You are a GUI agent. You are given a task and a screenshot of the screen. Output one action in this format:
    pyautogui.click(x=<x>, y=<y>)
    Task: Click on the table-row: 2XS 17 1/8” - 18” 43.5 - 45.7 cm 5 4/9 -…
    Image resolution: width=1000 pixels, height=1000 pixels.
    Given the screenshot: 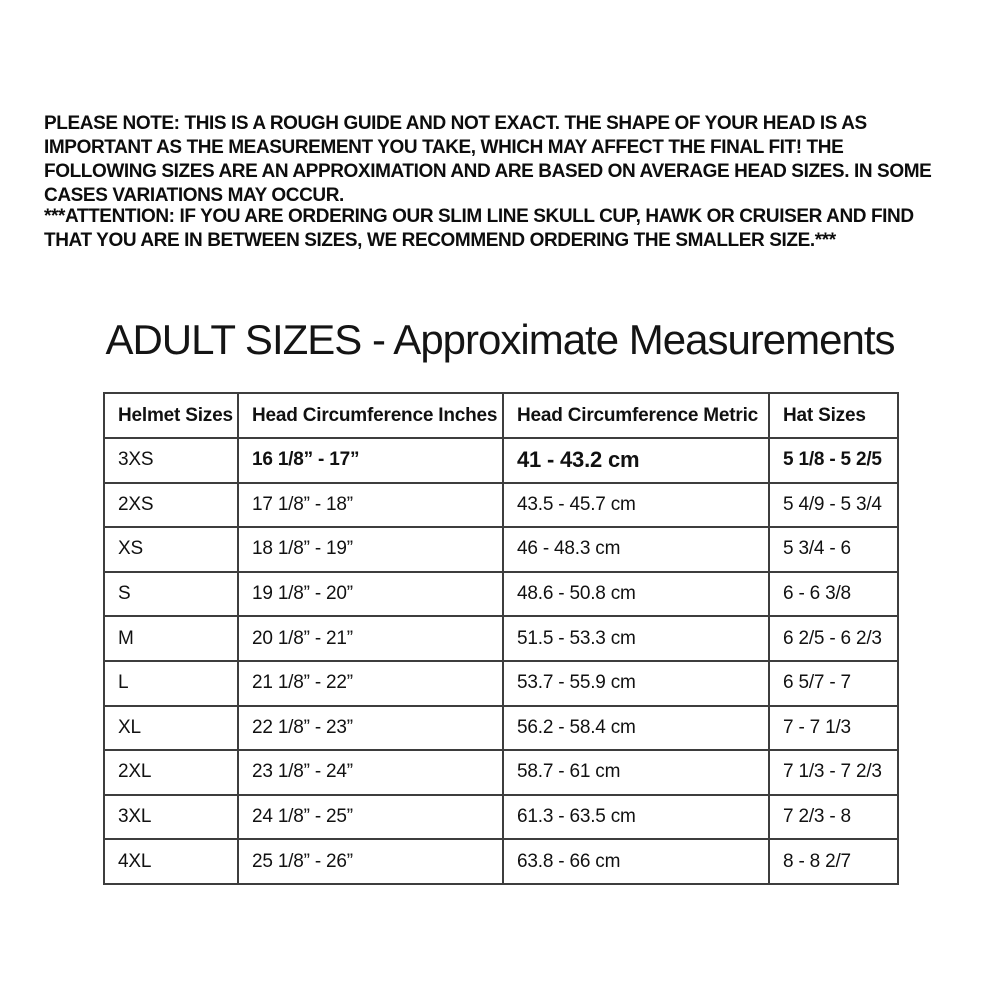 What is the action you would take?
    pyautogui.click(x=501, y=505)
    